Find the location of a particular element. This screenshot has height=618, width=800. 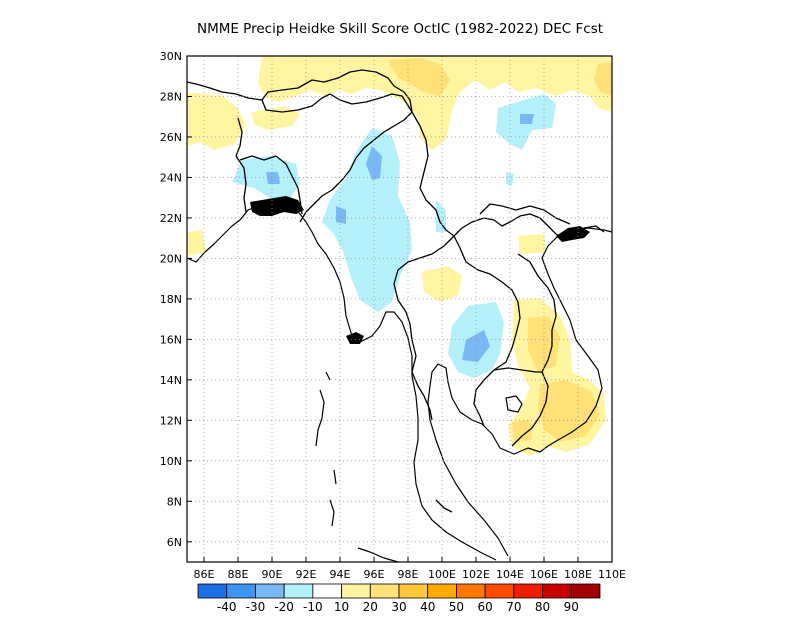

colorbar-label: 80 is located at coordinates (542, 607).